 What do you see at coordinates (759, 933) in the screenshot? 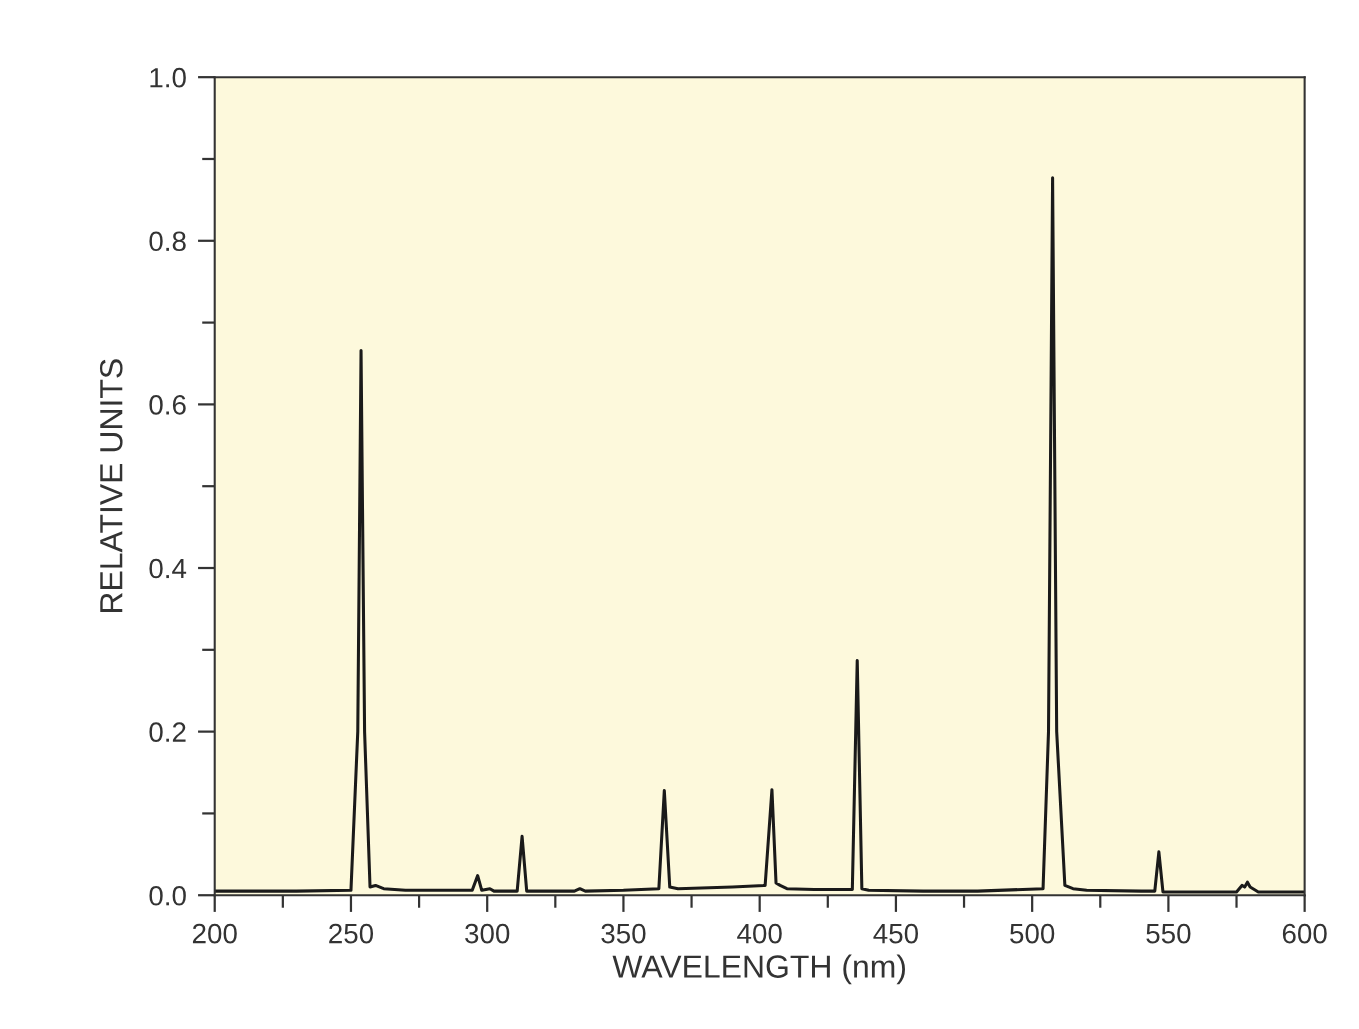
I see `x-tick-label: 400` at bounding box center [759, 933].